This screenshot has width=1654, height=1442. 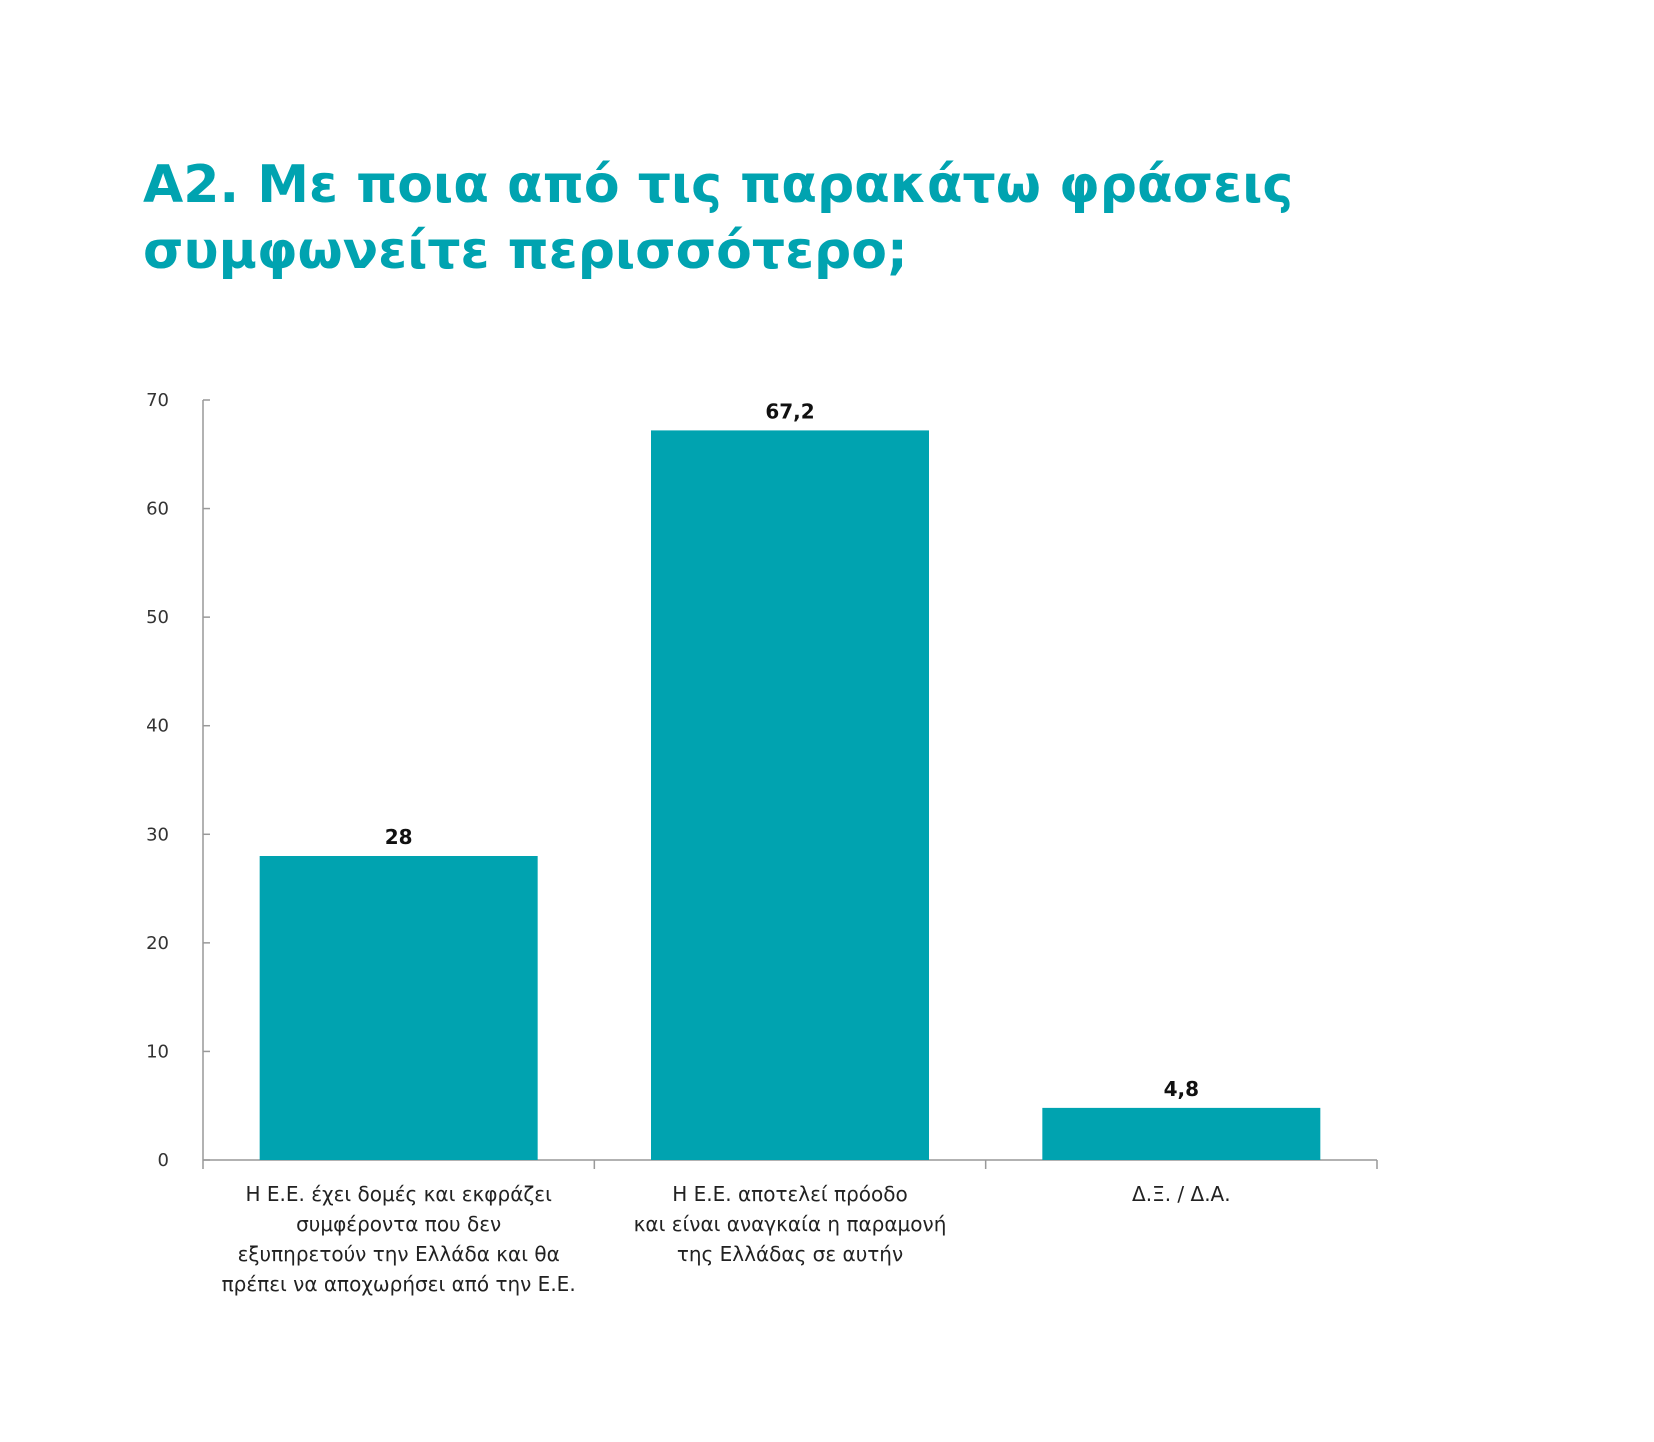 What do you see at coordinates (157, 943) in the screenshot?
I see `y-tick-label: 20` at bounding box center [157, 943].